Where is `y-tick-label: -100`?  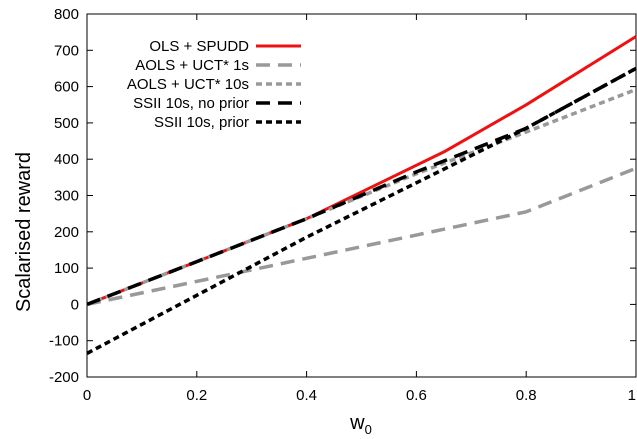
y-tick-label: -100 is located at coordinates (64, 341).